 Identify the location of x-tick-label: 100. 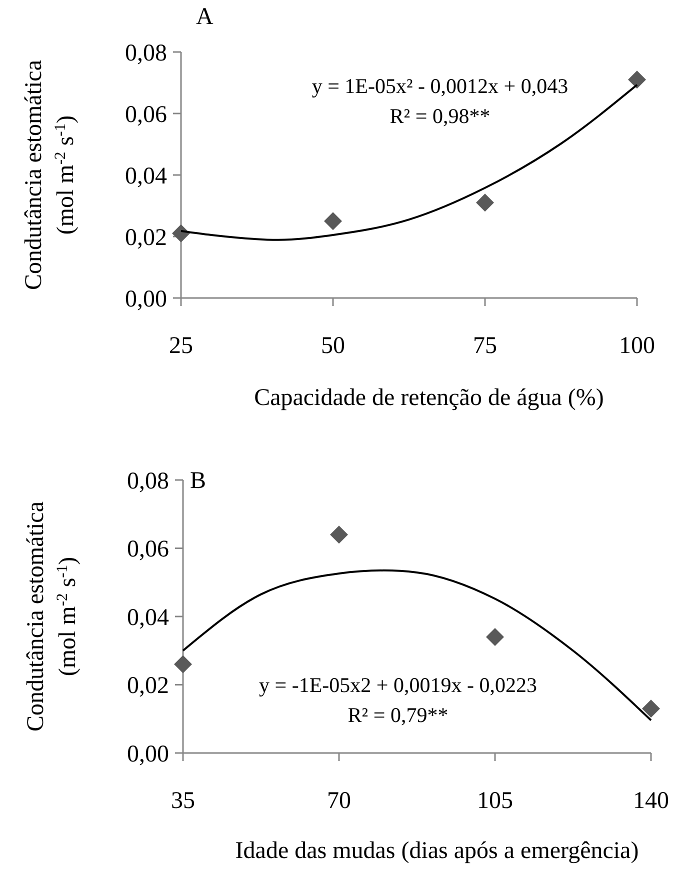
(637, 346).